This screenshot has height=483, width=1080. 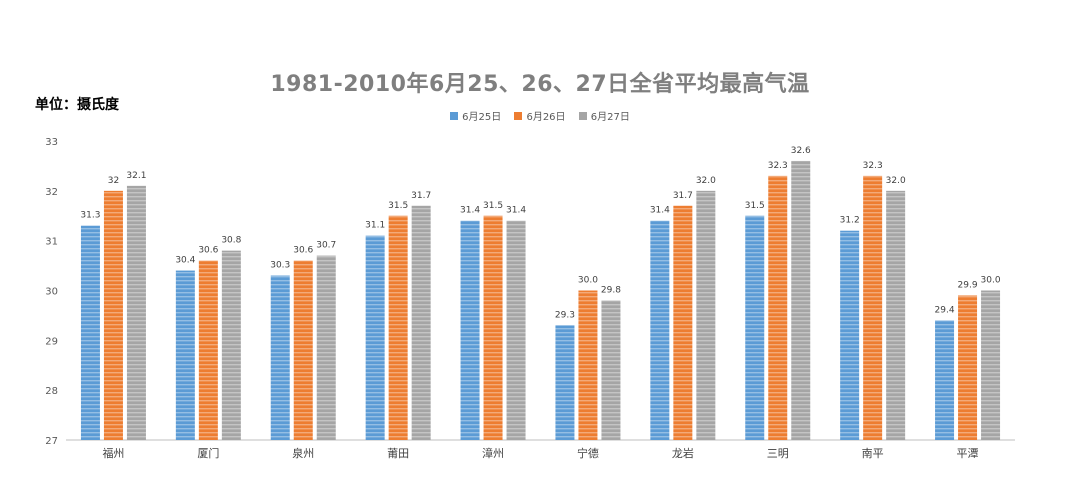 What do you see at coordinates (51, 292) in the screenshot?
I see `y-tick-label: 30` at bounding box center [51, 292].